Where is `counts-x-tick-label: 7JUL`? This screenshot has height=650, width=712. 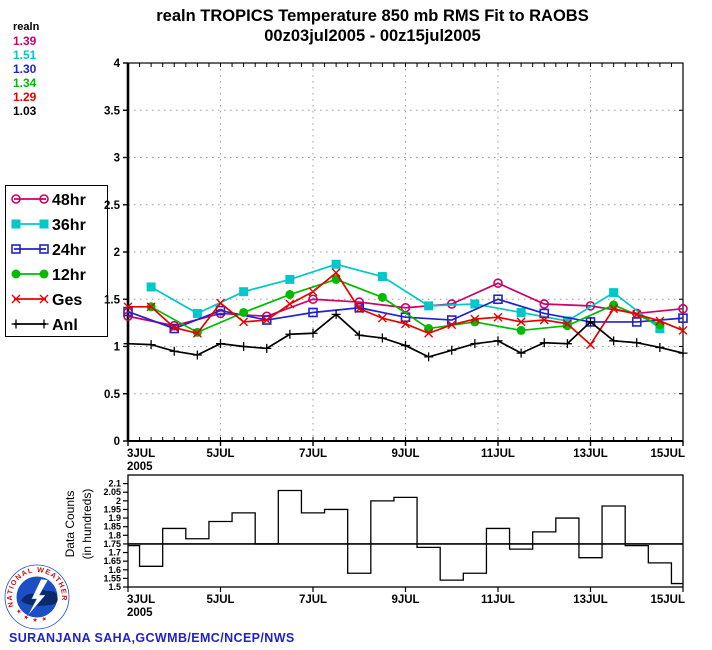
counts-x-tick-label: 7JUL is located at coordinates (313, 600).